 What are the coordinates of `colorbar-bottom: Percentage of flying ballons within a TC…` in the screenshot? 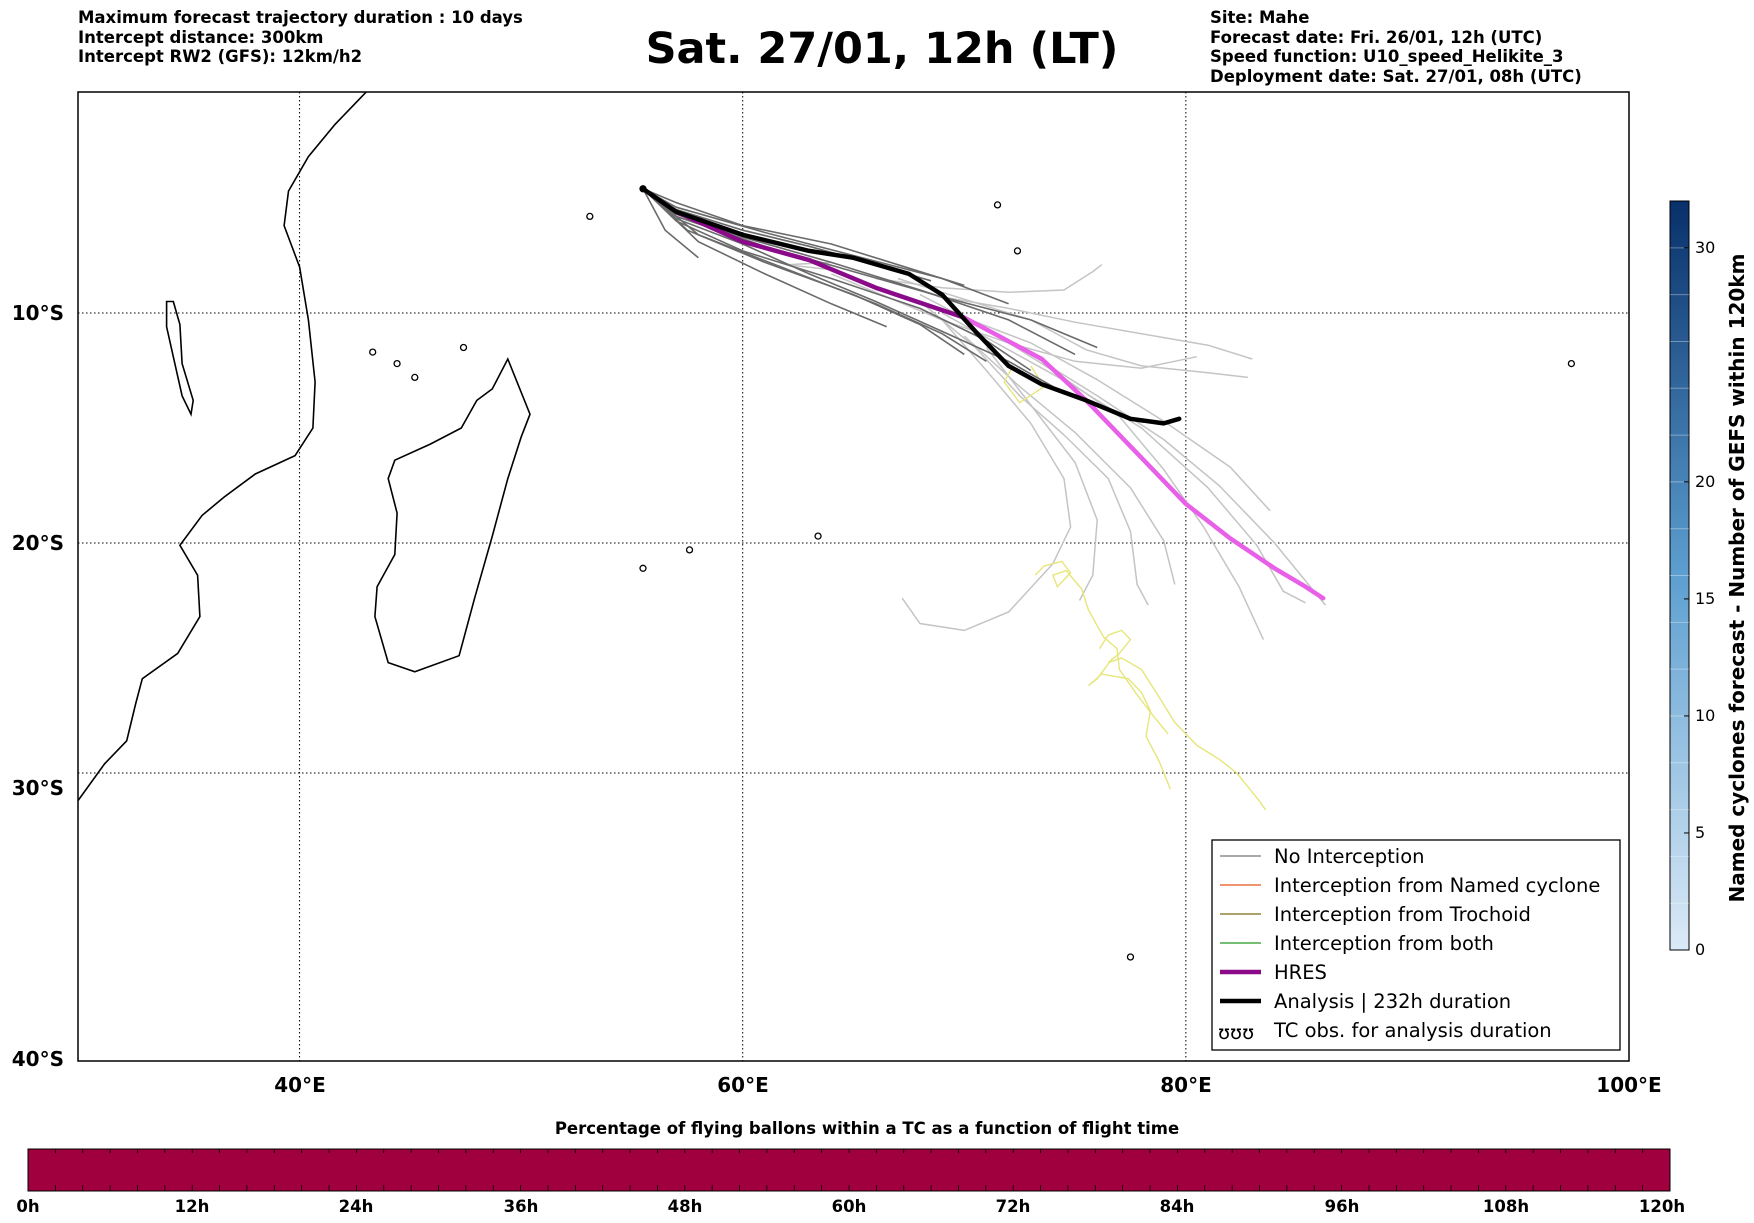 It's located at (850, 1167).